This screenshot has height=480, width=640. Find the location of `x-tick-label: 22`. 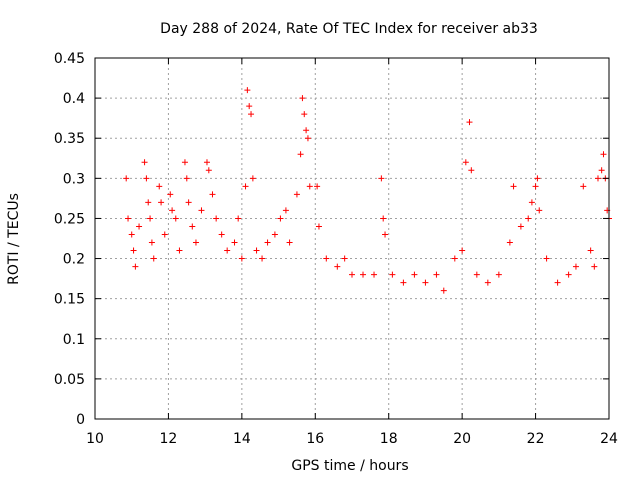

x-tick-label: 22 is located at coordinates (536, 439).